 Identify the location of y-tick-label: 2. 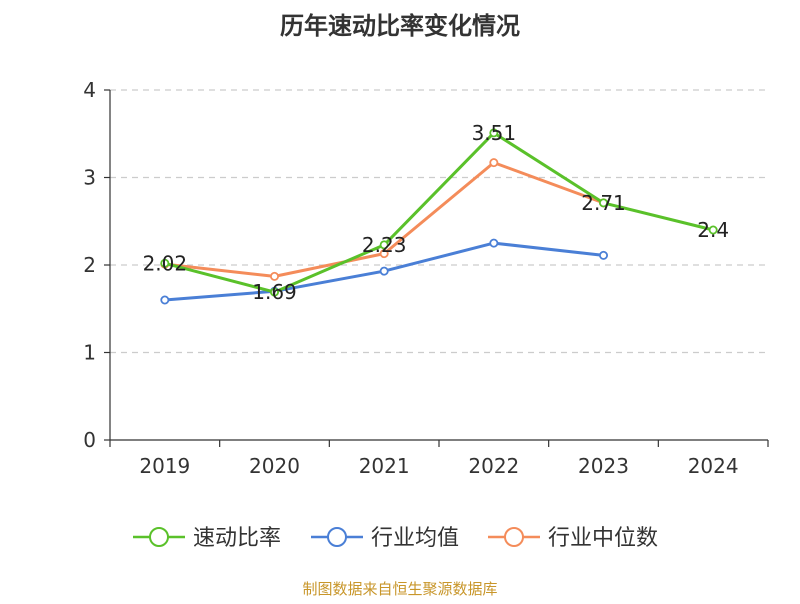
(89, 265).